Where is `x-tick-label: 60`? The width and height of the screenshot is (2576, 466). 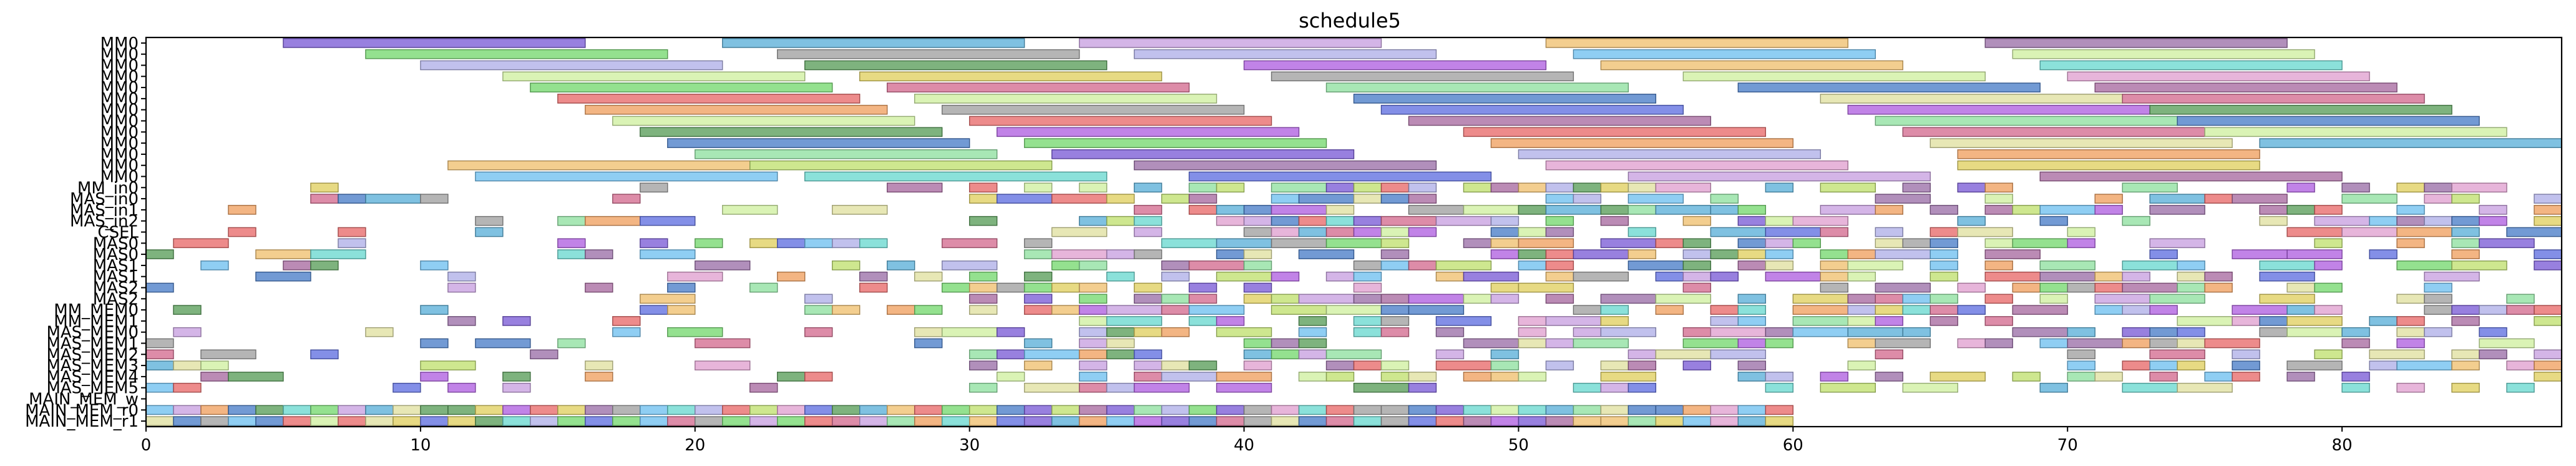
x-tick-label: 60 is located at coordinates (1793, 445).